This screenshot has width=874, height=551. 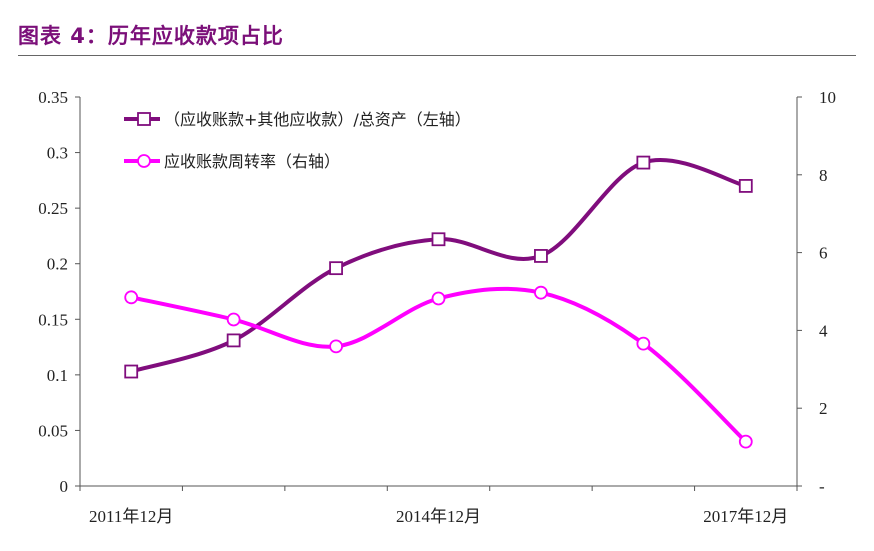 What do you see at coordinates (317, 119) in the screenshot?
I see `legend-label-1: （应收账款+其他应收款）/总资产（左轴）` at bounding box center [317, 119].